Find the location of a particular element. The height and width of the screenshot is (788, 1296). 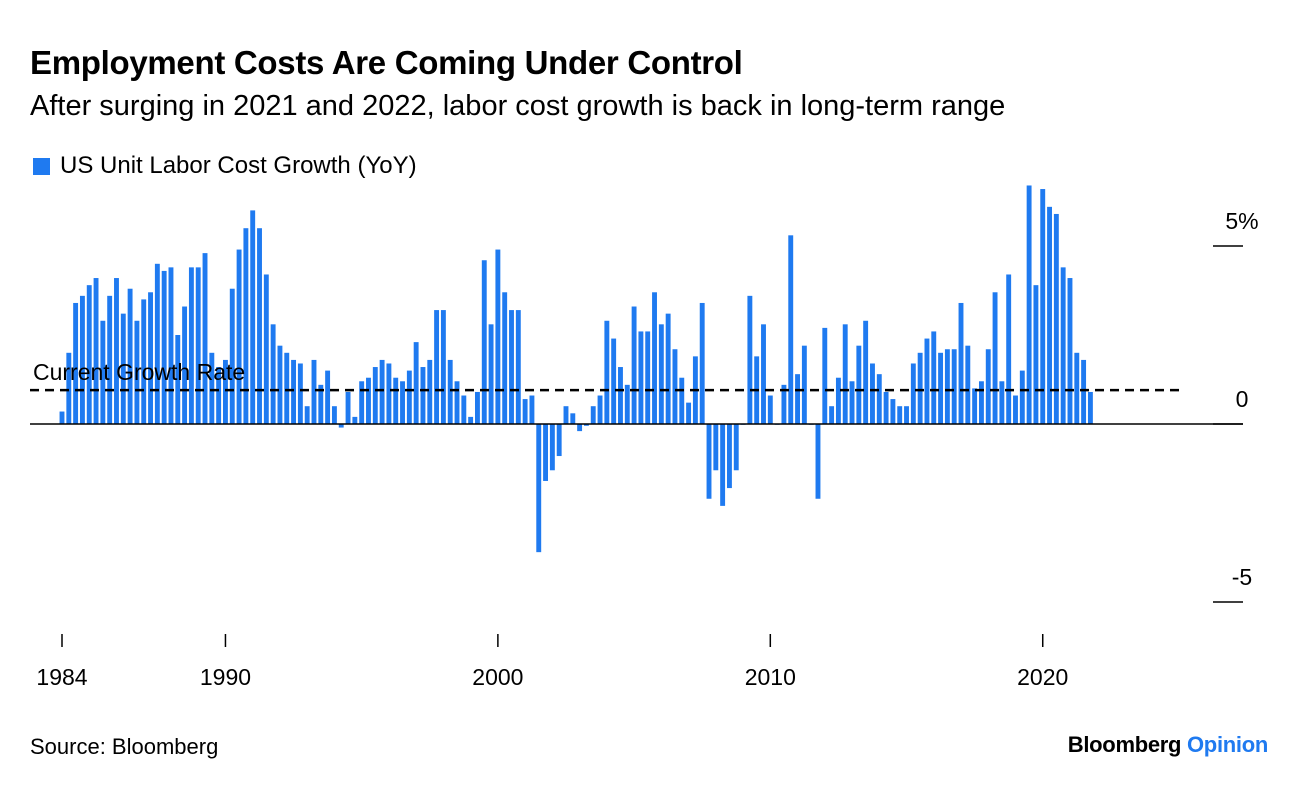

x-tick-label: 2020 is located at coordinates (1042, 677).